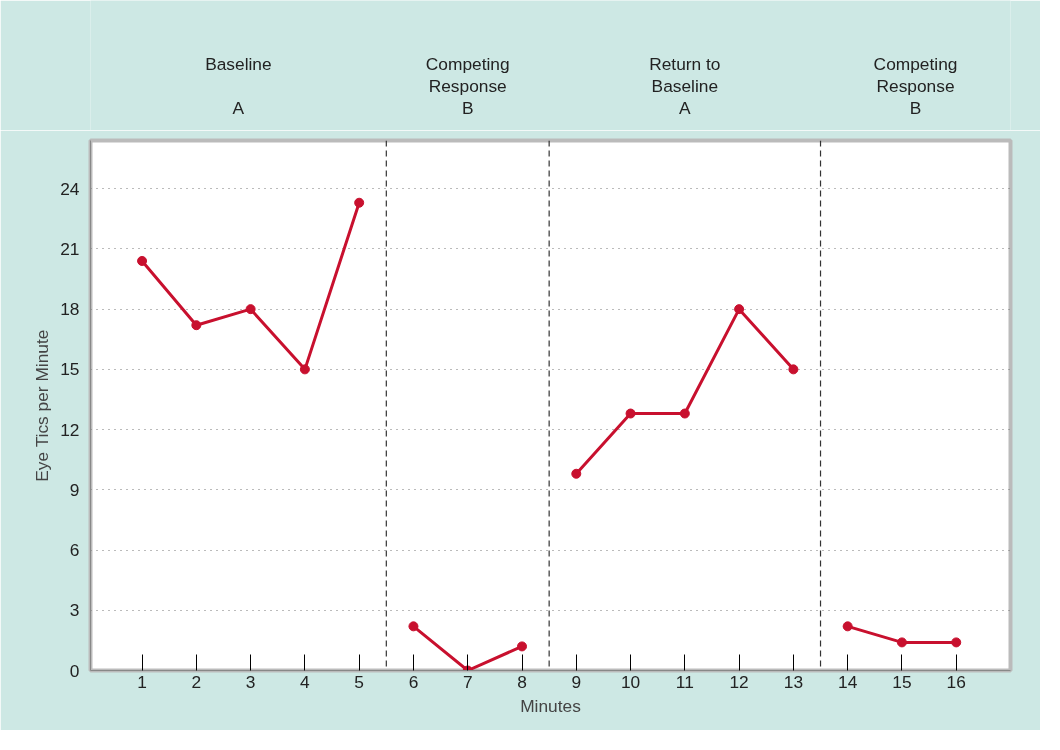 This screenshot has height=750, width=1060. Describe the element at coordinates (70, 248) in the screenshot. I see `y-tick-label: 21` at that location.